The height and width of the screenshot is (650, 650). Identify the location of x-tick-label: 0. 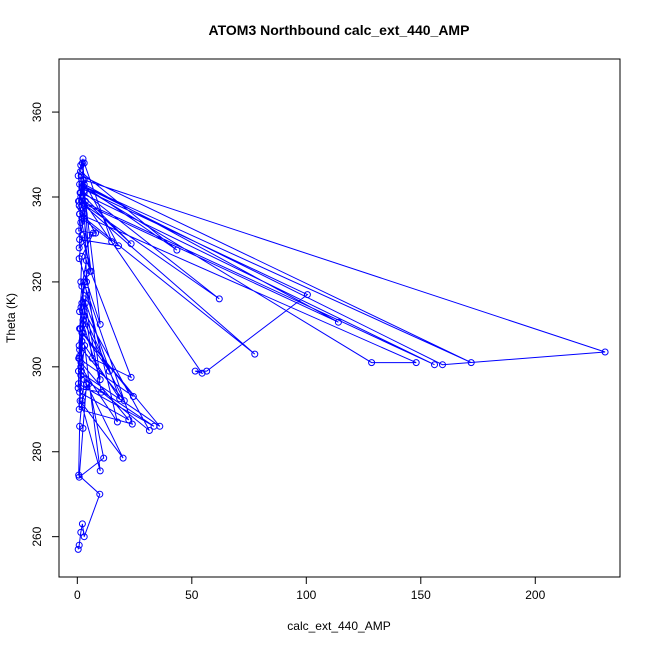
(77, 595).